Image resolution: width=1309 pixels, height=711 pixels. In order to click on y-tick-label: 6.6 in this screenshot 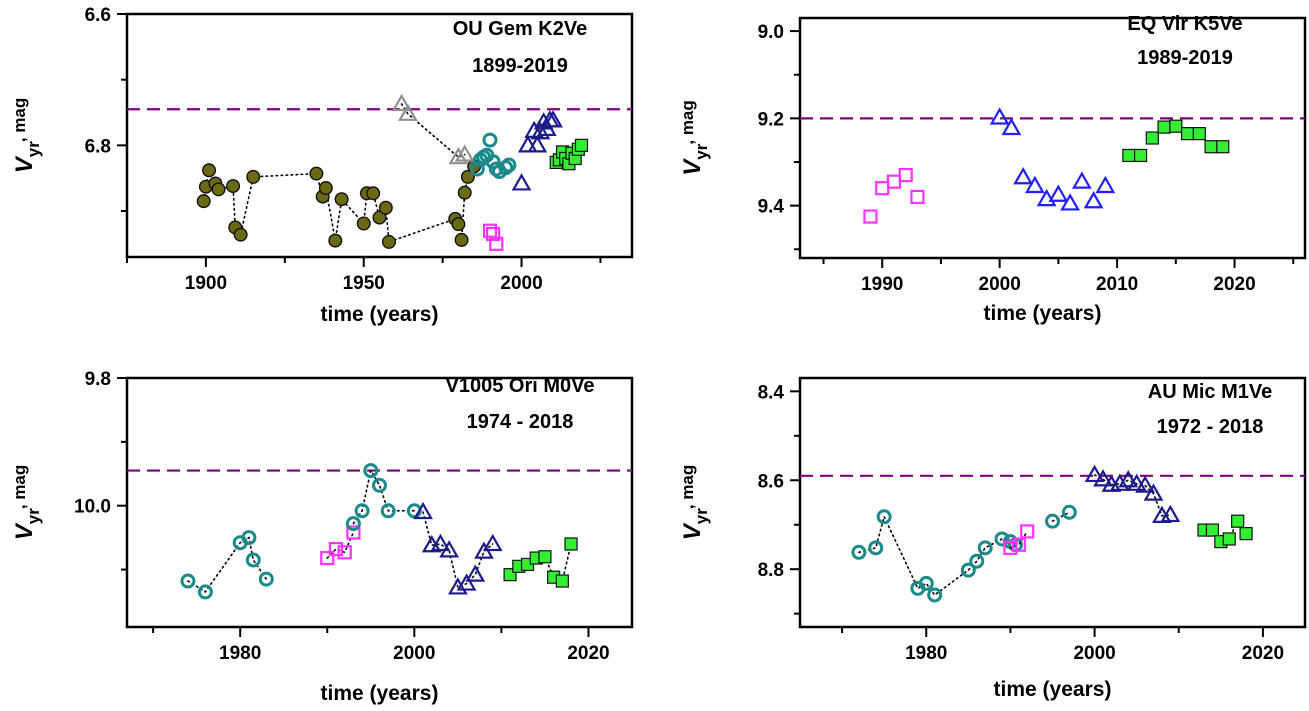, I will do `click(98, 15)`.